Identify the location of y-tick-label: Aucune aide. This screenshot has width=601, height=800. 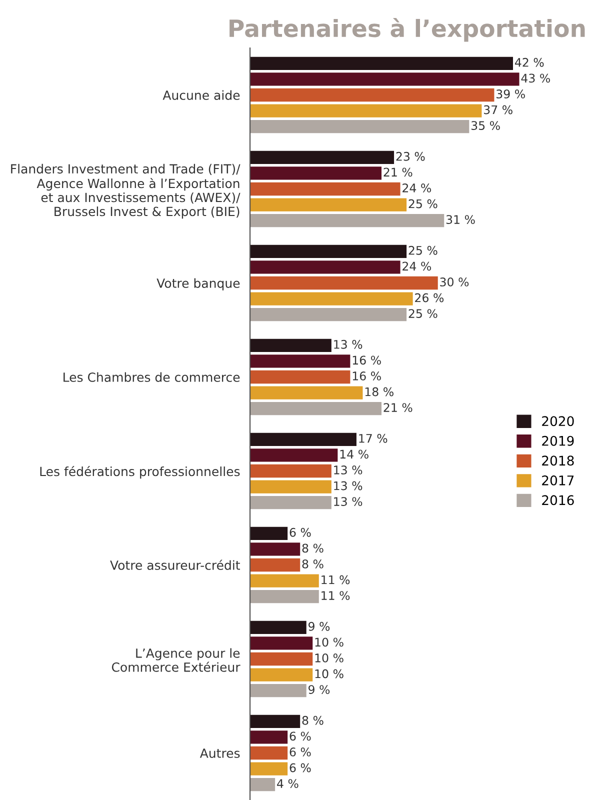
(201, 95).